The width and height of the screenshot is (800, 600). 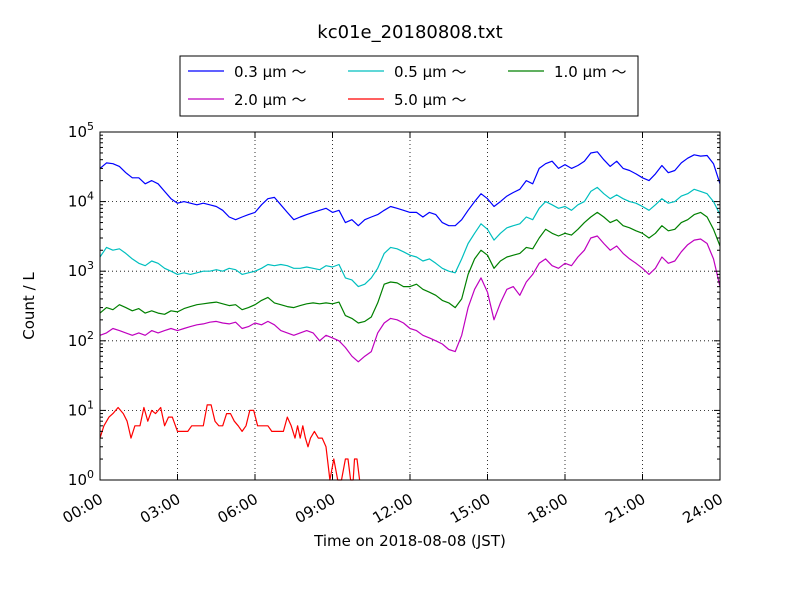 I want to click on y-tick-label: 10², so click(x=81, y=339).